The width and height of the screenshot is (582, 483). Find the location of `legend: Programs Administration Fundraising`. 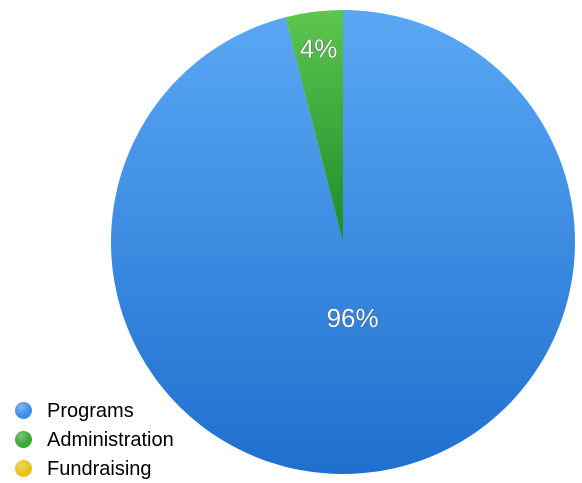

legend: Programs Administration Fundraising is located at coordinates (94, 439).